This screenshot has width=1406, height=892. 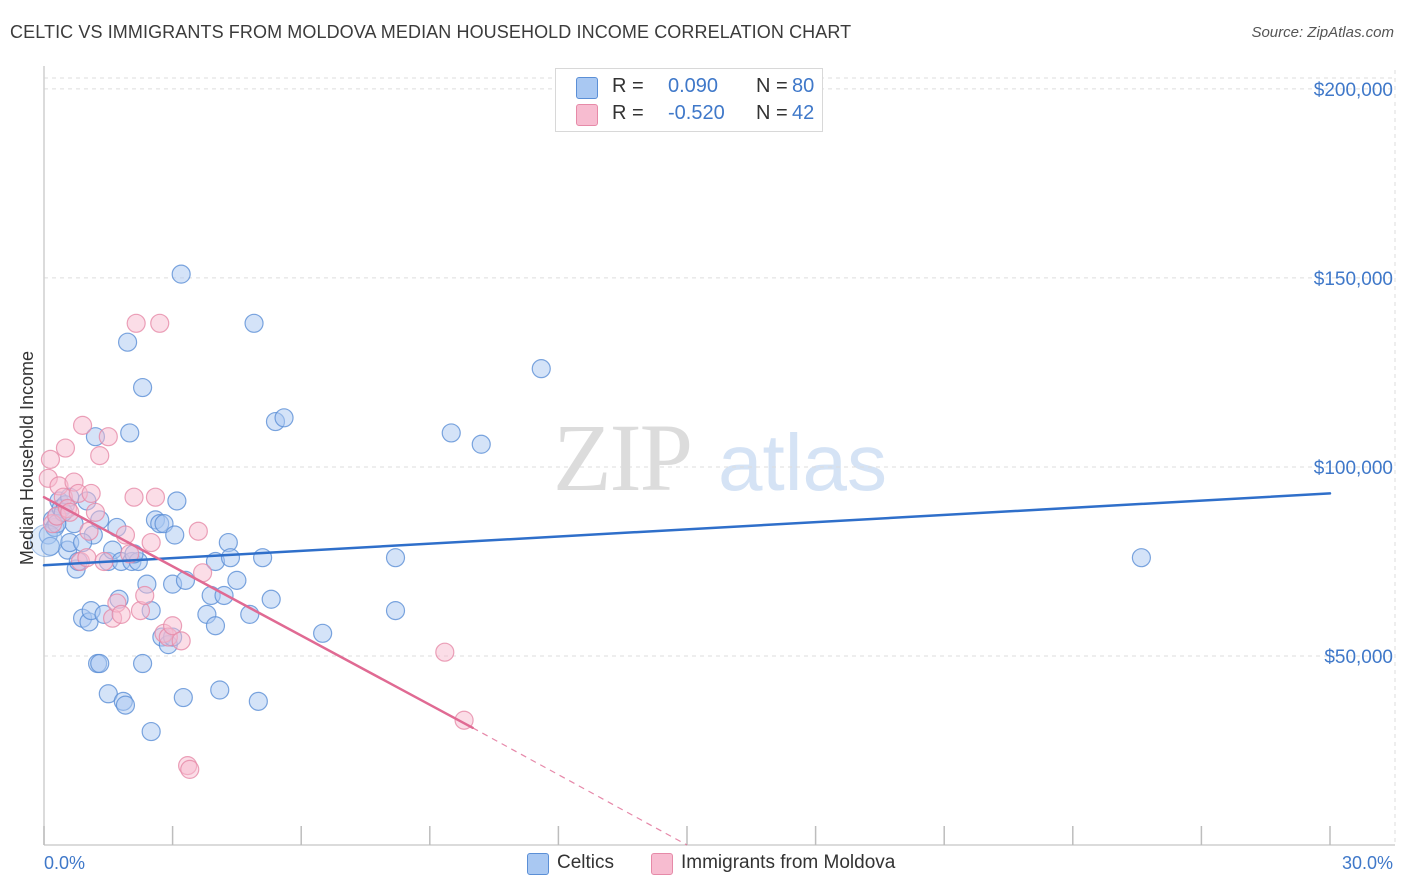 I want to click on moldova-legend-swatch, so click(x=662, y=864).